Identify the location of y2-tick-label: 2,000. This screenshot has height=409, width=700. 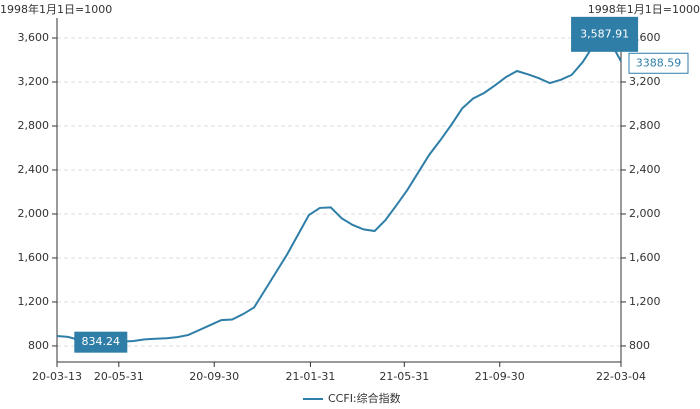
(645, 213).